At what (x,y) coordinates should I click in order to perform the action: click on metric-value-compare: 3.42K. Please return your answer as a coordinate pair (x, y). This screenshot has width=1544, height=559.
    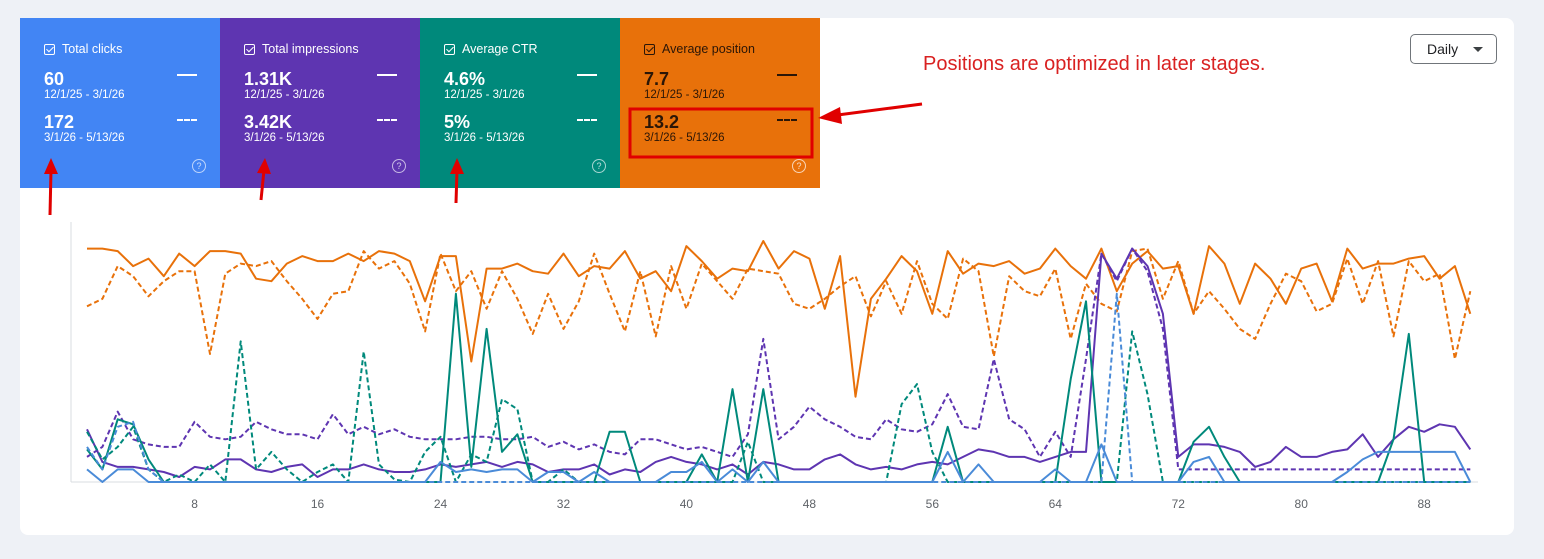
    Looking at the image, I should click on (268, 122).